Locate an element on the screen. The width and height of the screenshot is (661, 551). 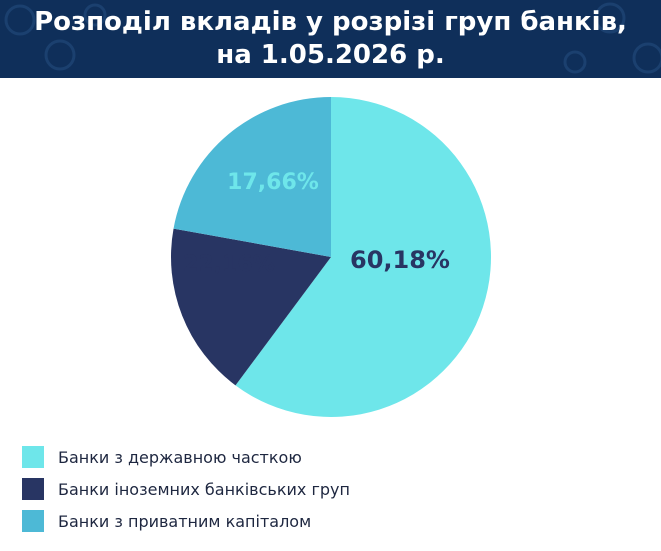
data-label-3: 22,16% is located at coordinates (229, 264).